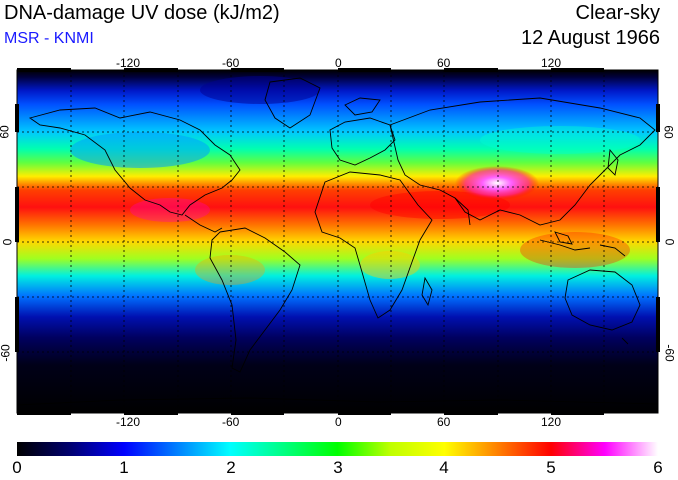 This screenshot has width=678, height=480. I want to click on lat-tick-right: -60, so click(669, 353).